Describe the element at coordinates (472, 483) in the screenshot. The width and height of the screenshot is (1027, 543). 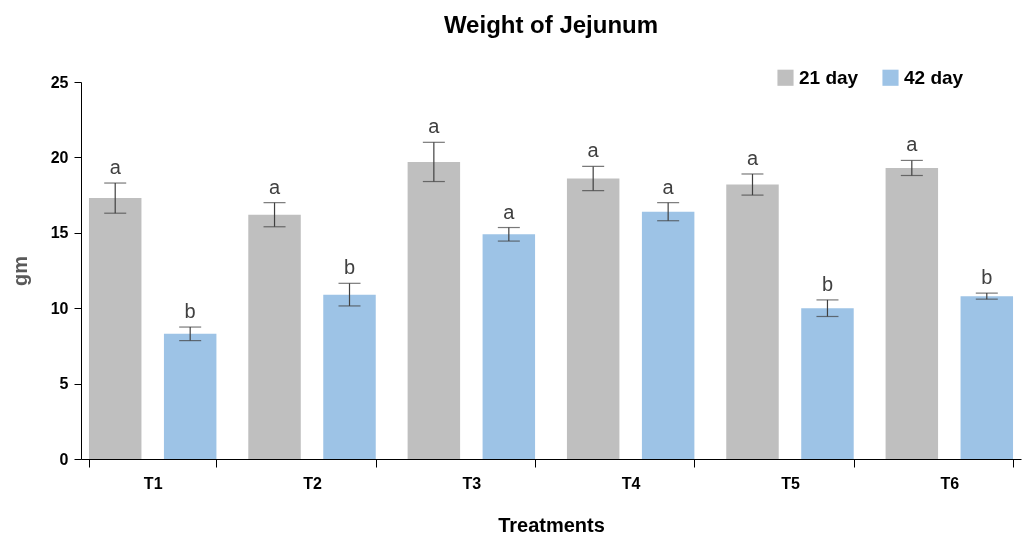
I see `x-tick-label: T3` at that location.